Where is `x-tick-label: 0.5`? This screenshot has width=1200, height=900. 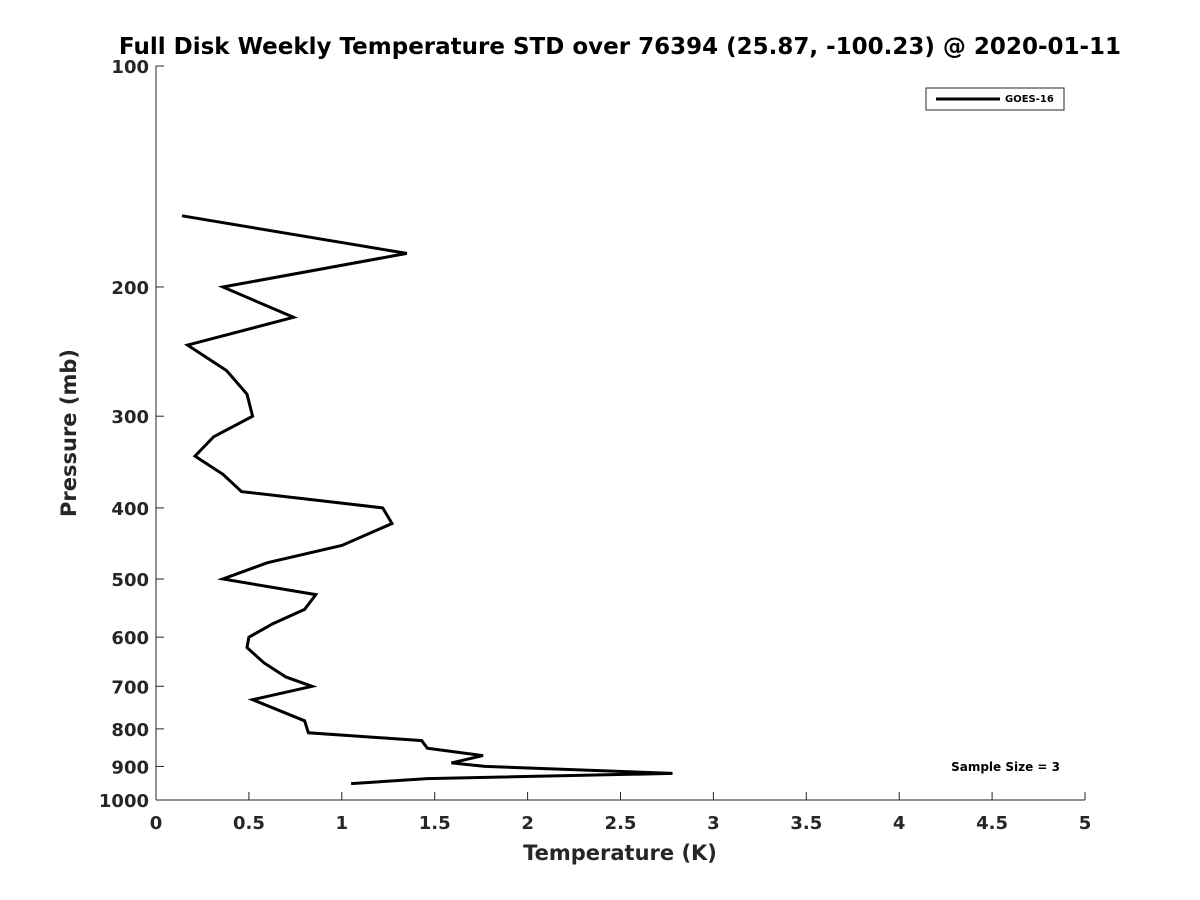
x-tick-label: 0.5 is located at coordinates (249, 823).